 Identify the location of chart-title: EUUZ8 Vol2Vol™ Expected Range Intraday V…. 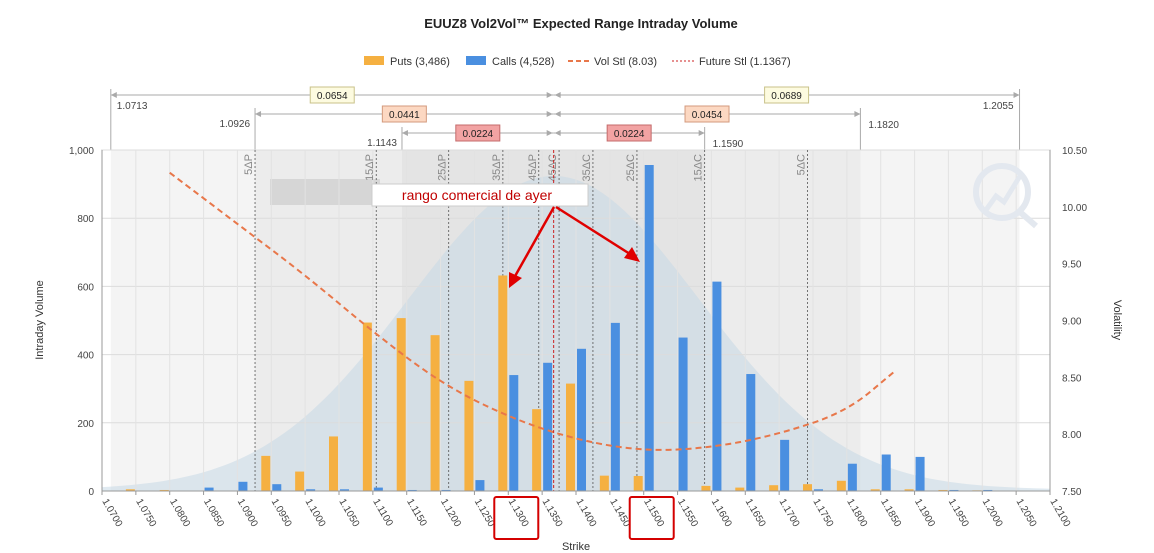
(581, 23).